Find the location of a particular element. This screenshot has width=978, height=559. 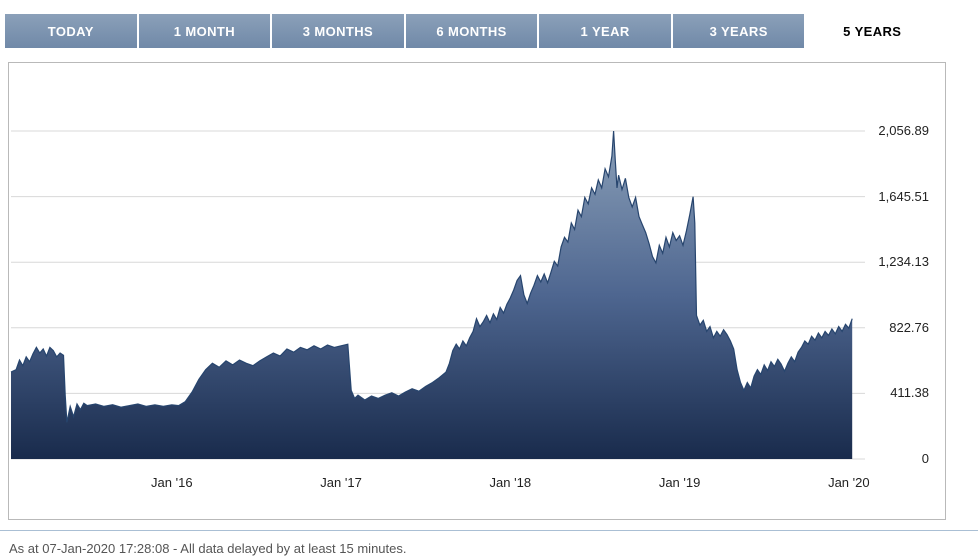

y-tick-label: 0 is located at coordinates (925, 458).